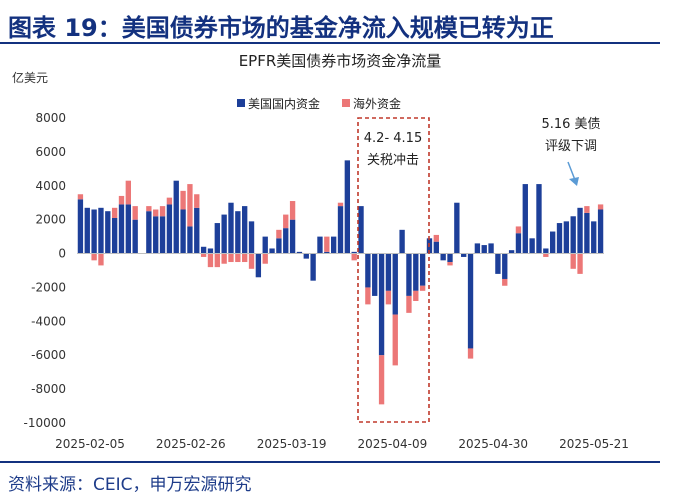  What do you see at coordinates (574, 181) in the screenshot?
I see `downgrade-arrow-head` at bounding box center [574, 181].